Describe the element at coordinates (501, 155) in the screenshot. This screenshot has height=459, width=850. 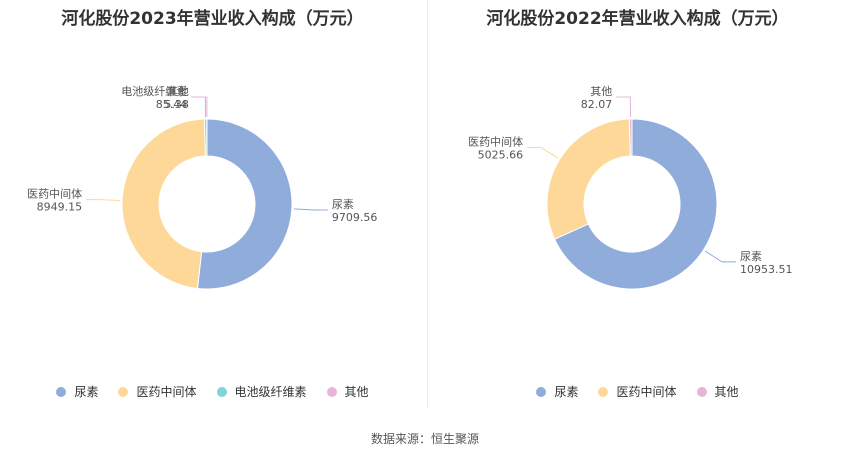
I see `slice-value-label-1-1: 5025.66` at that location.